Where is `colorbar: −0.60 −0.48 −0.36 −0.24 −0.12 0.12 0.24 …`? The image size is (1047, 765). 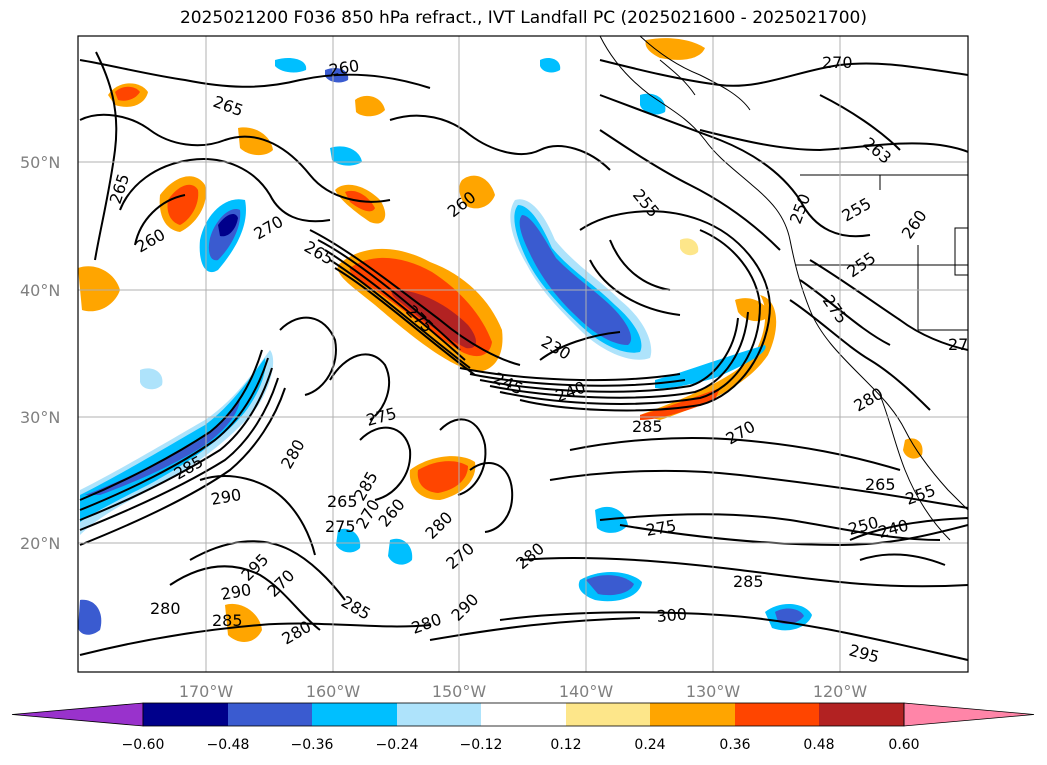
colorbar: −0.60 −0.48 −0.36 −0.24 −0.12 0.12 0.24 … is located at coordinates (523, 727).